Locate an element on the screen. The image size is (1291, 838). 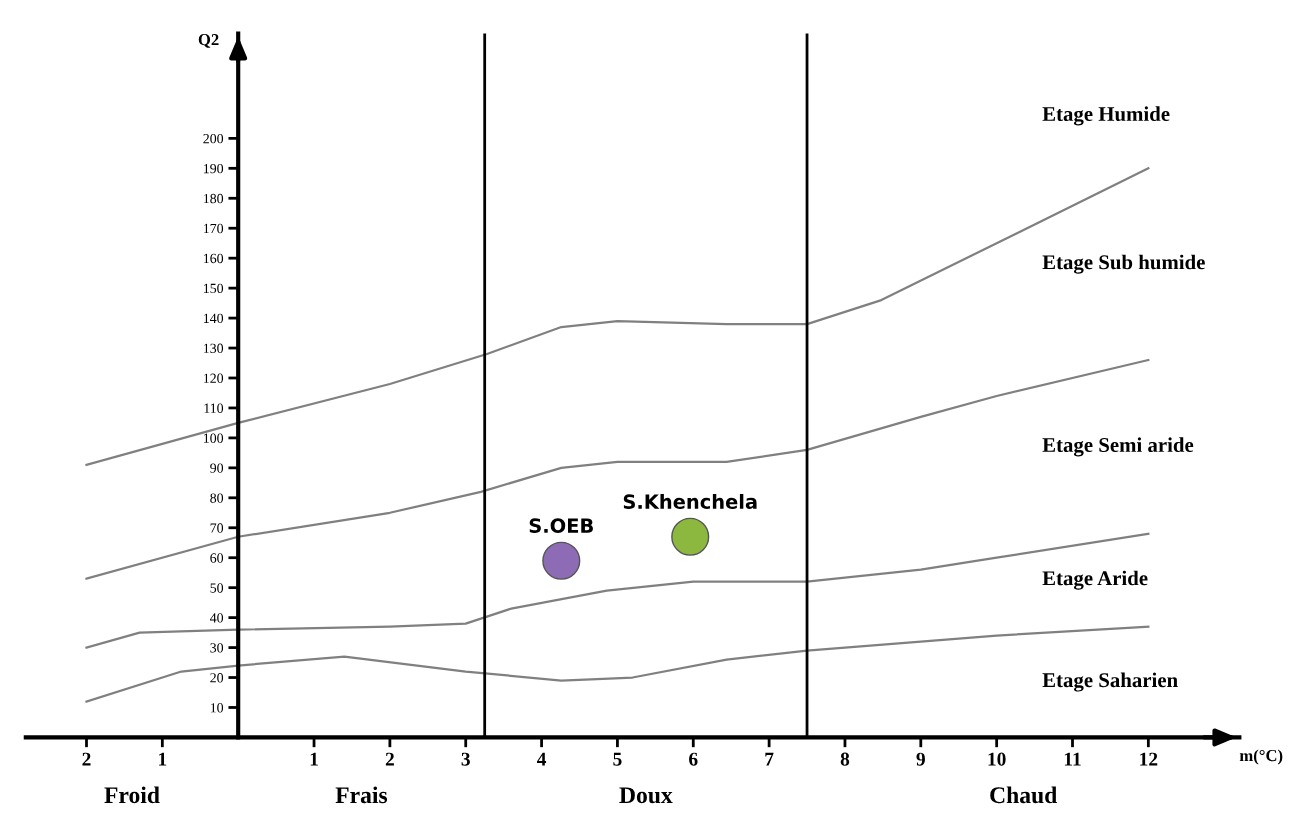
y-tick-label: 140 is located at coordinates (213, 318).